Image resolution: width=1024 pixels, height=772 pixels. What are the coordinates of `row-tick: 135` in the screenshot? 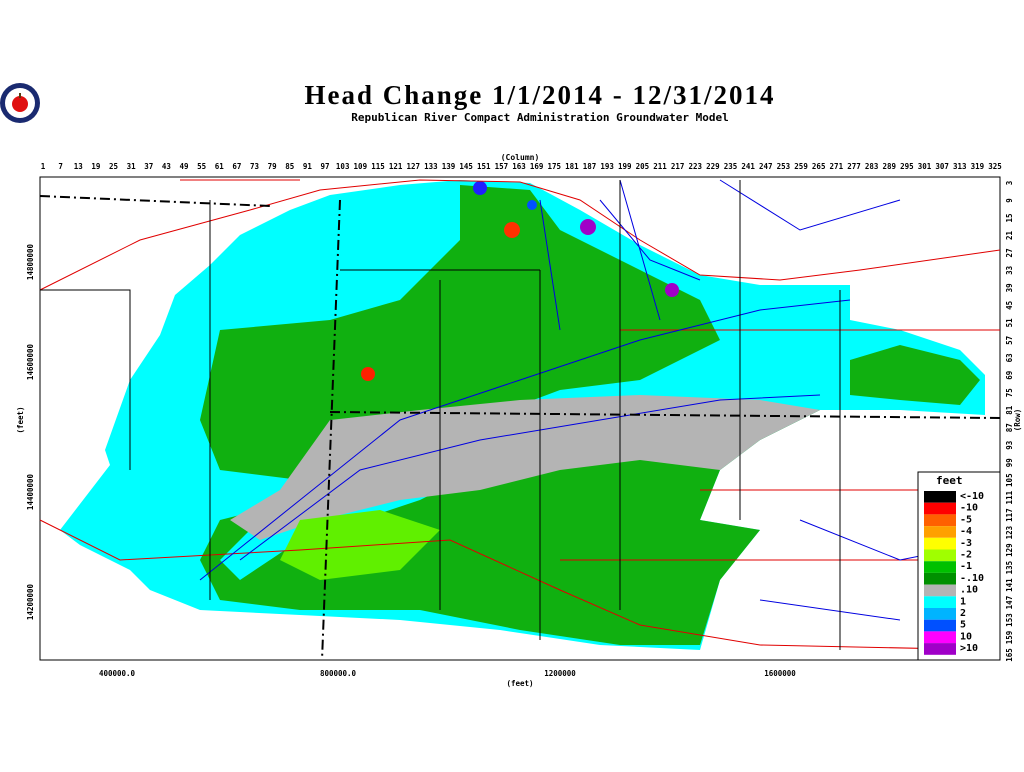 It's located at (1009, 568).